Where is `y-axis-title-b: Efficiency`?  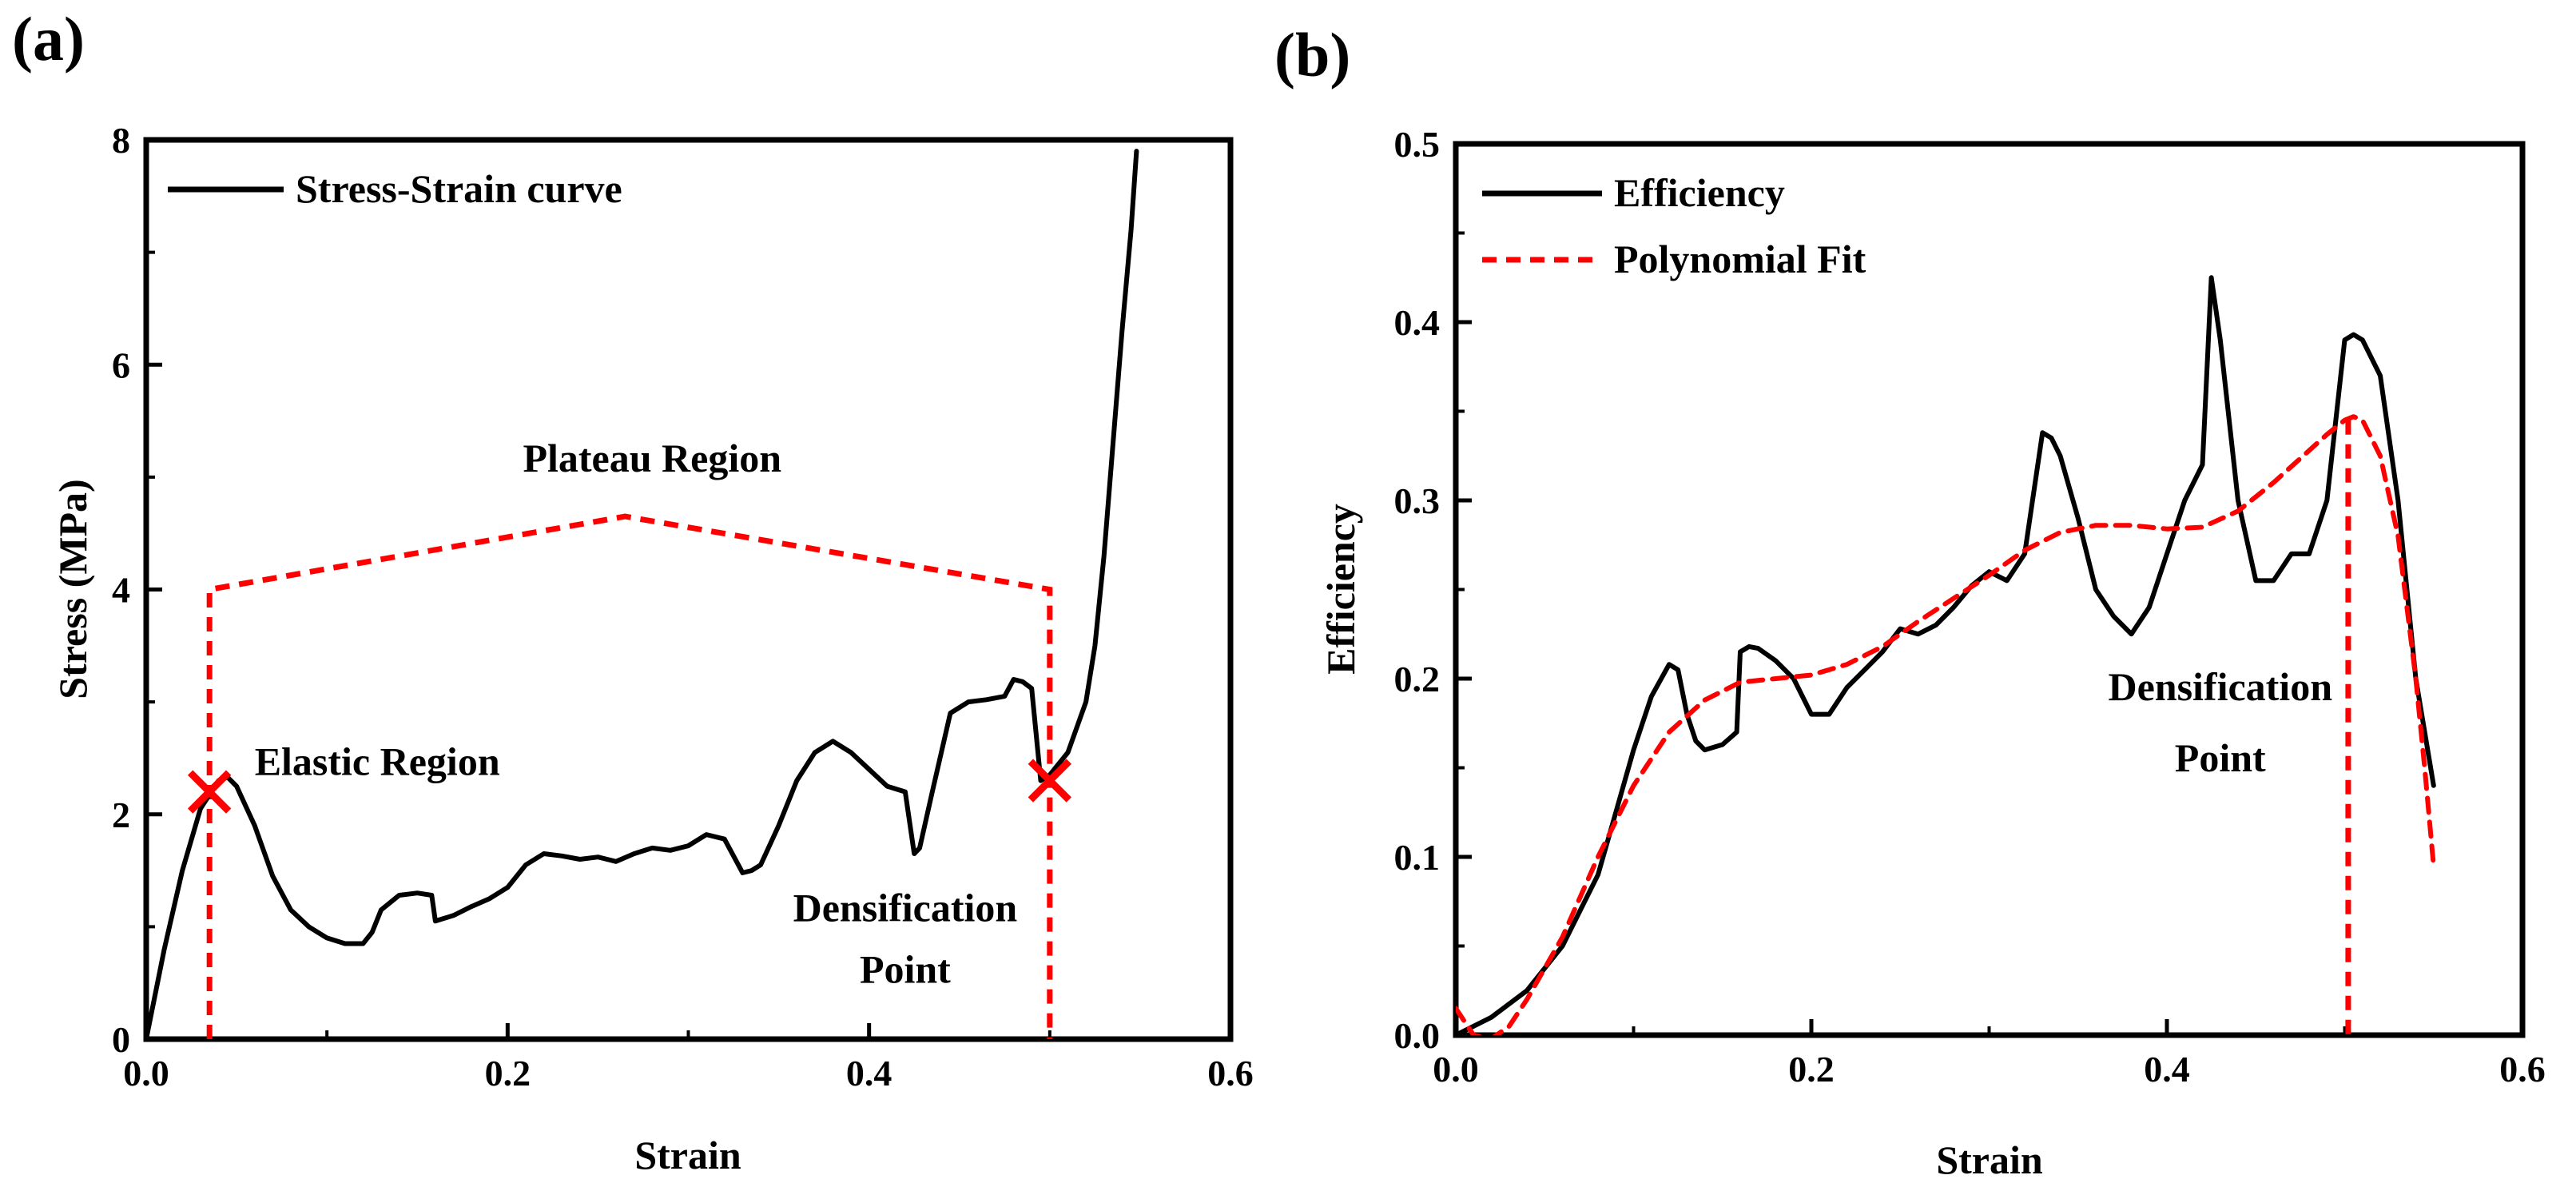 y-axis-title-b: Efficiency is located at coordinates (1340, 589).